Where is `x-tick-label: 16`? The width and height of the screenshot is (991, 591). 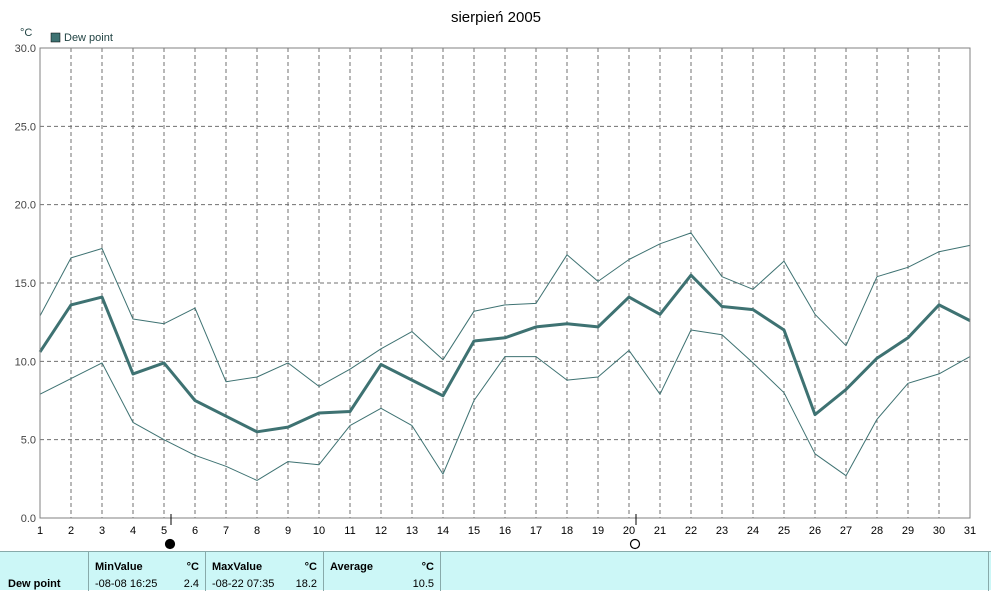
x-tick-label: 16 is located at coordinates (505, 531).